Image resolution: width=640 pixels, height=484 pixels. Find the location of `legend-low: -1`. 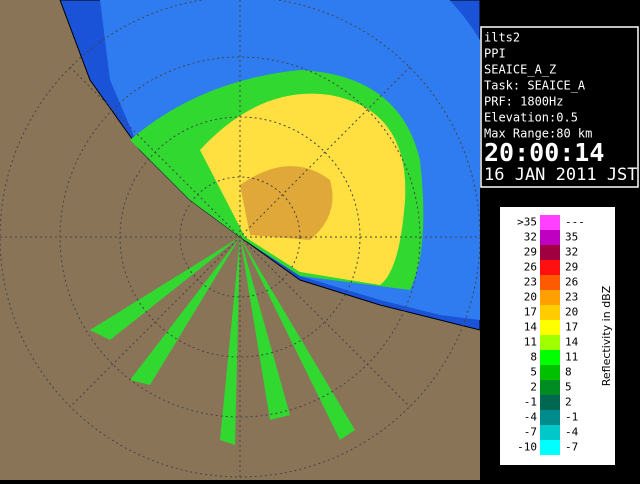

legend-low: -1 is located at coordinates (530, 402).